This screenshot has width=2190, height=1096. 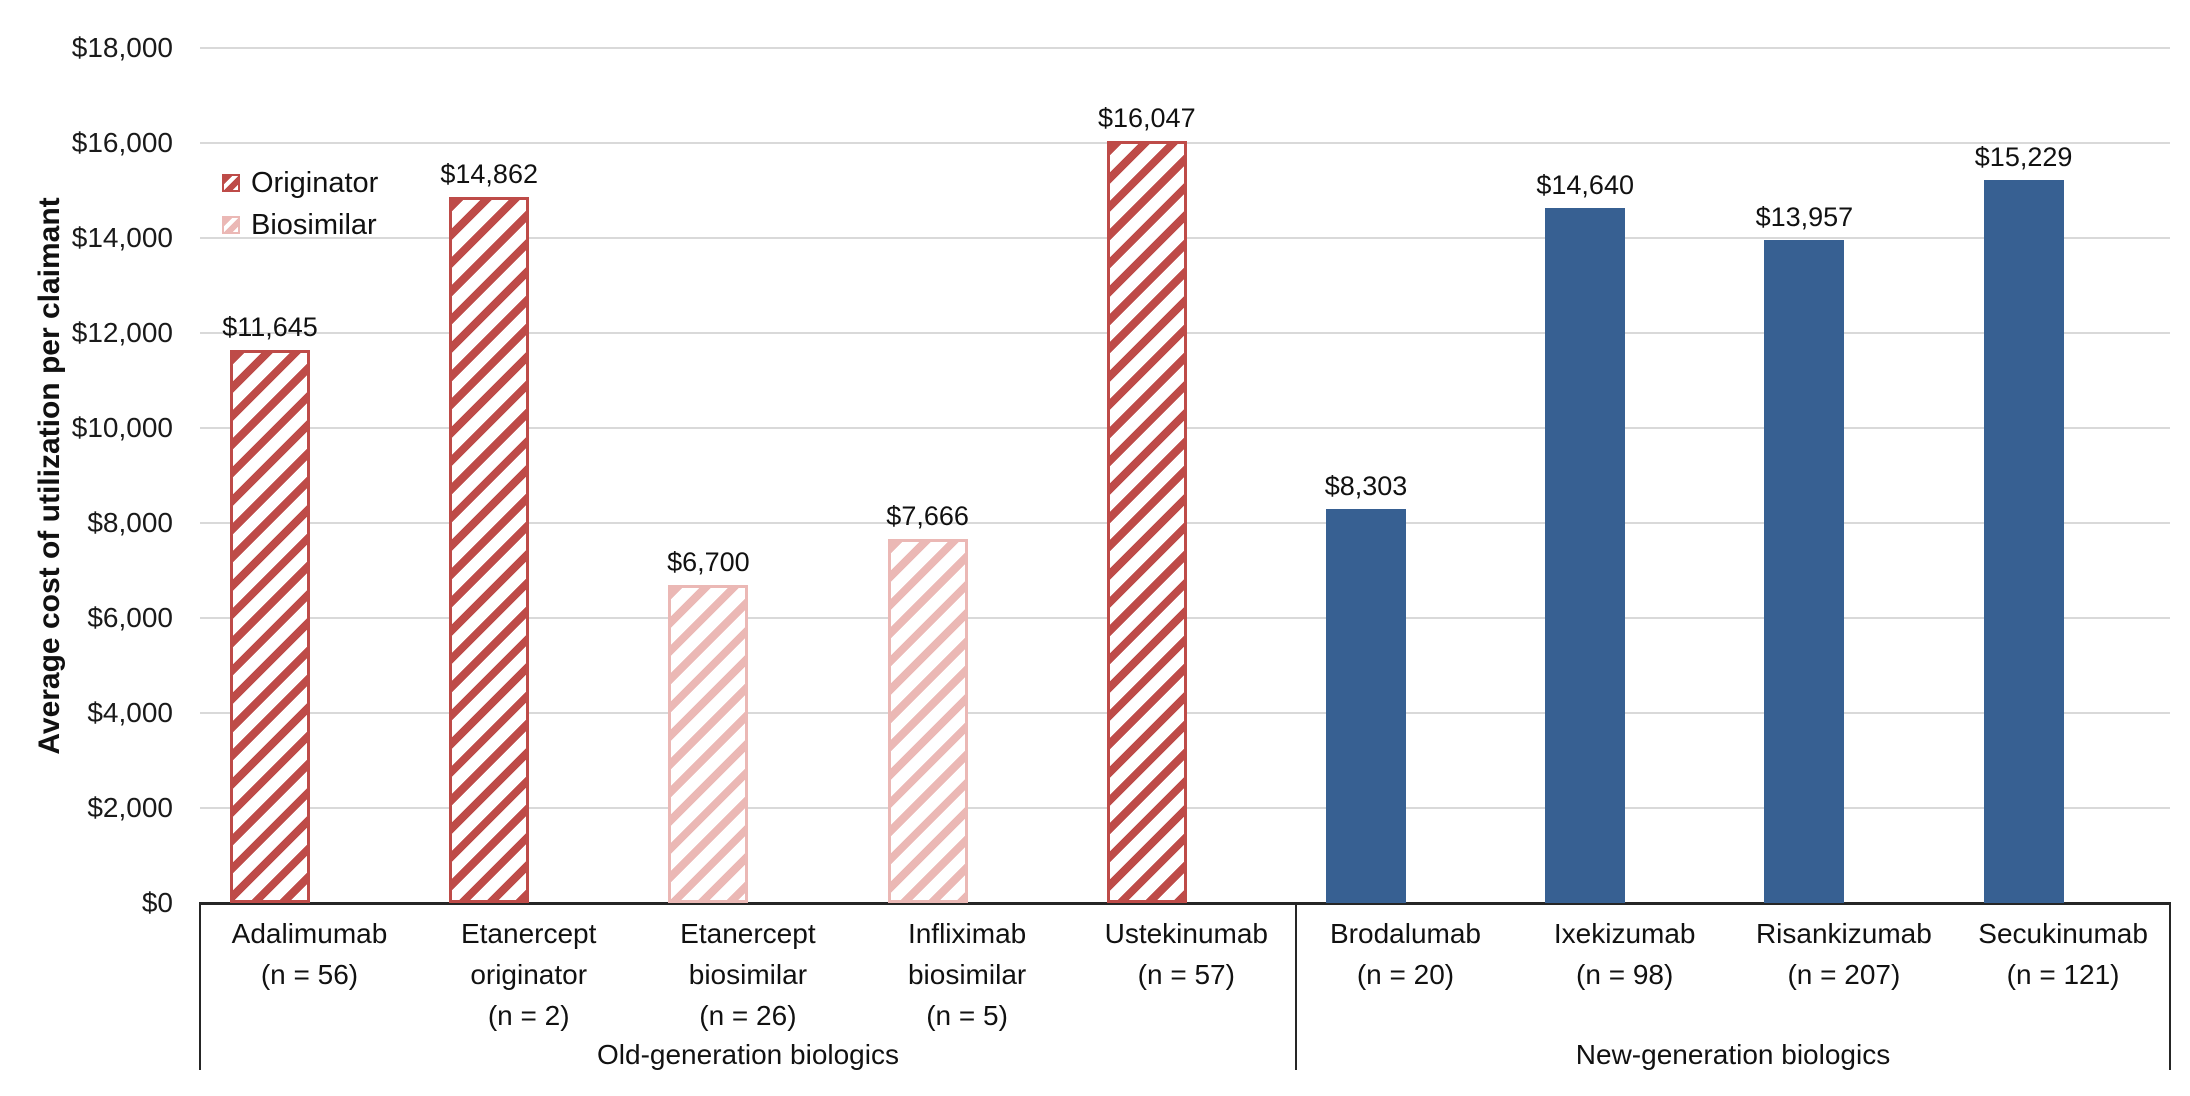 I want to click on group-label-old-generation: Old-generation biologics, so click(x=748, y=1054).